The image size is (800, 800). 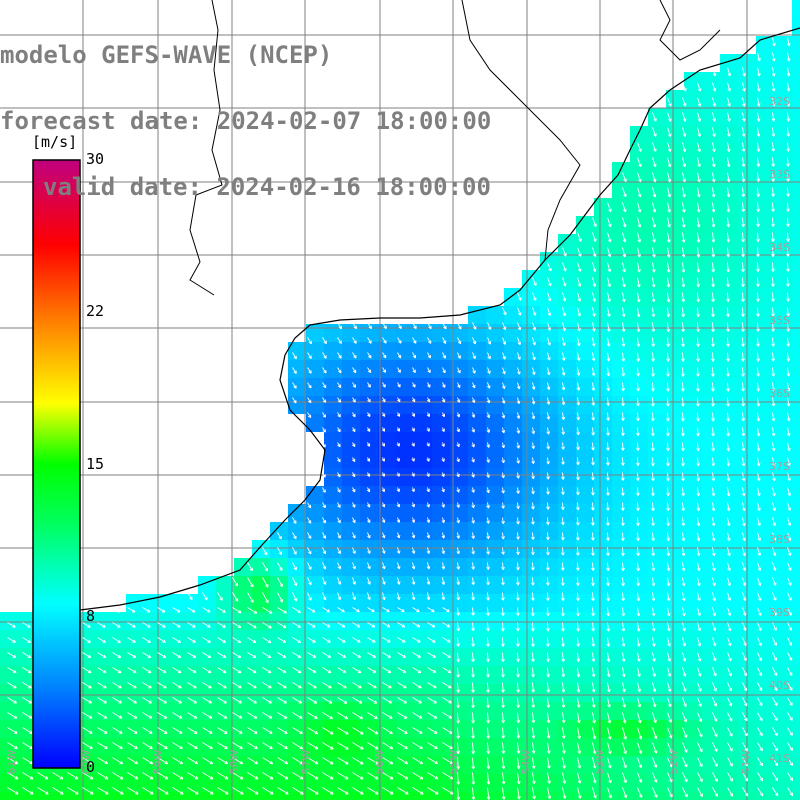 I want to click on lon-label: 57W, so click(x=306, y=761).